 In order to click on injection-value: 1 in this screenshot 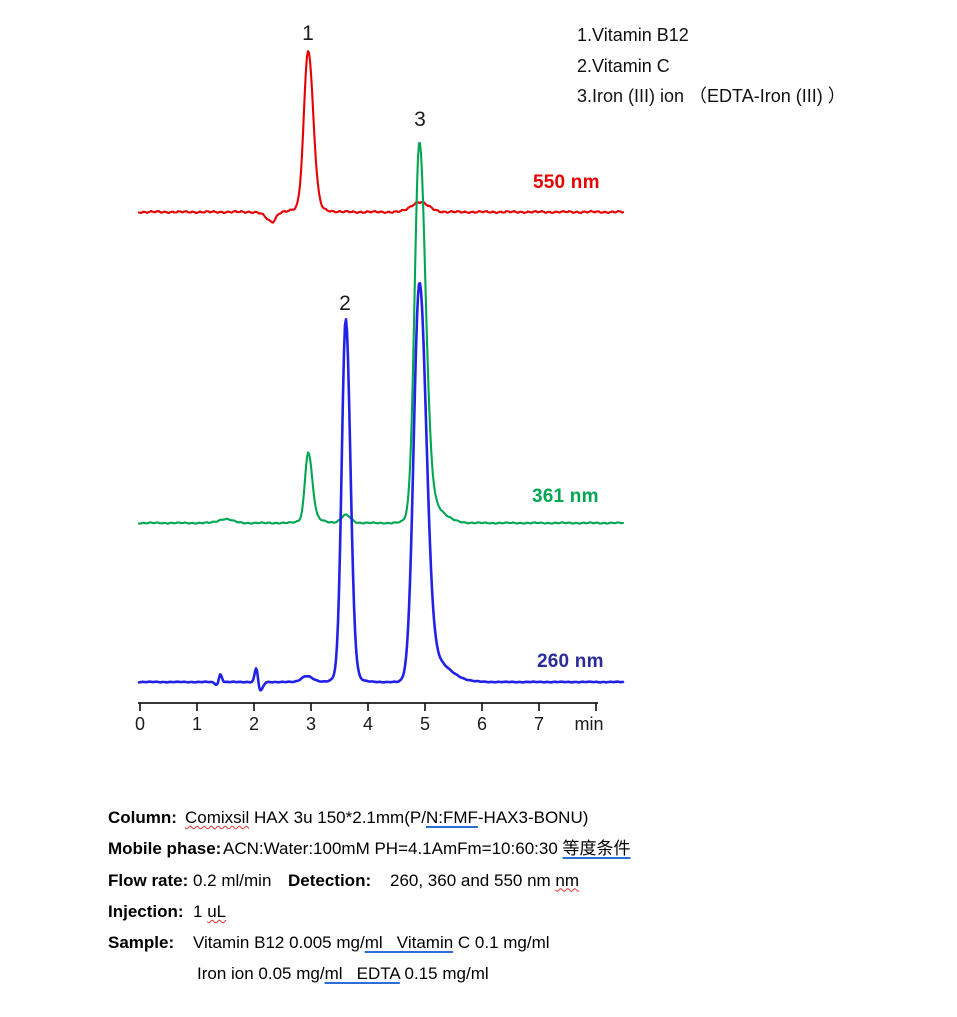, I will do `click(200, 911)`.